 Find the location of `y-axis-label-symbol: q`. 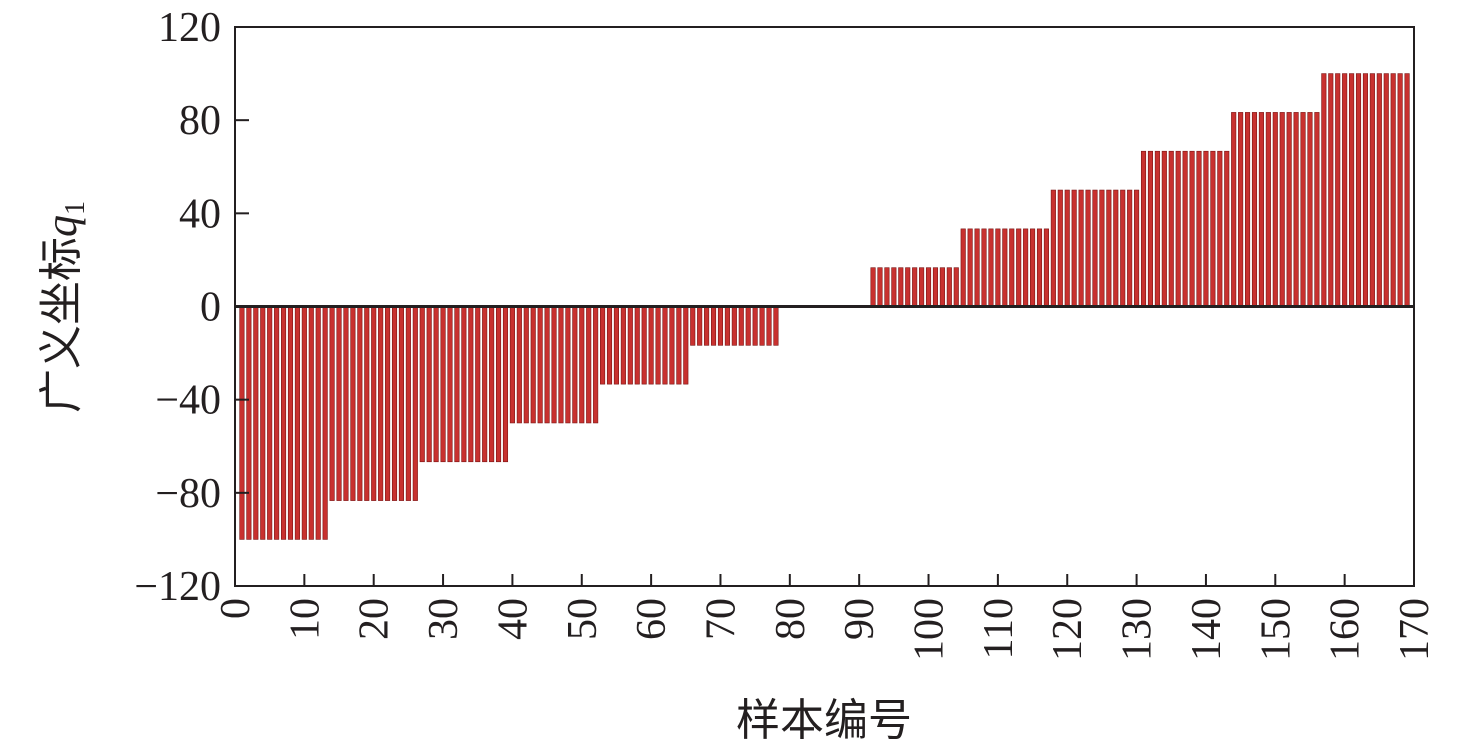

y-axis-label-symbol: q is located at coordinates (61, 226).